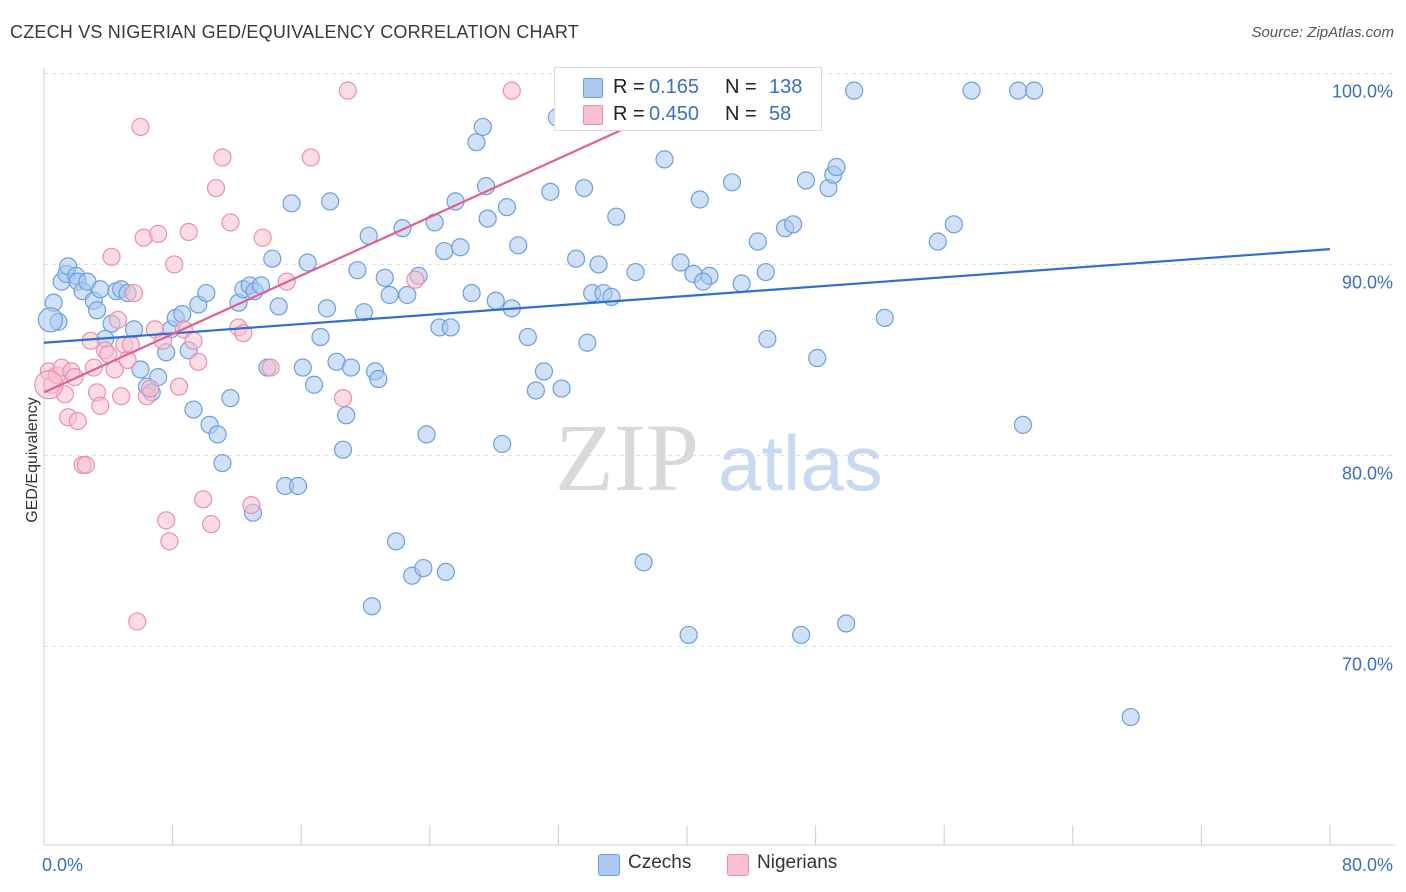 The height and width of the screenshot is (892, 1406). What do you see at coordinates (627, 457) in the screenshot?
I see `watermark-zip: ZIP` at bounding box center [627, 457].